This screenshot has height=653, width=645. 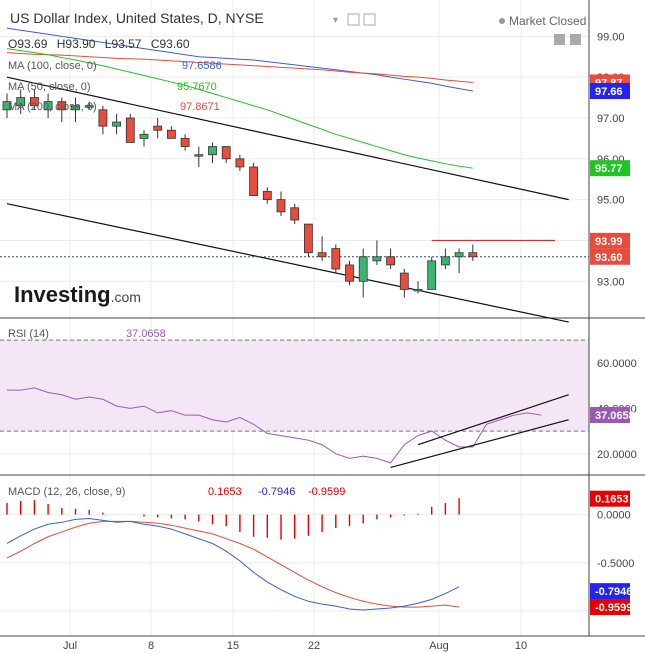 What do you see at coordinates (52, 66) in the screenshot?
I see `legend-ma100: MA (100, close, 0)` at bounding box center [52, 66].